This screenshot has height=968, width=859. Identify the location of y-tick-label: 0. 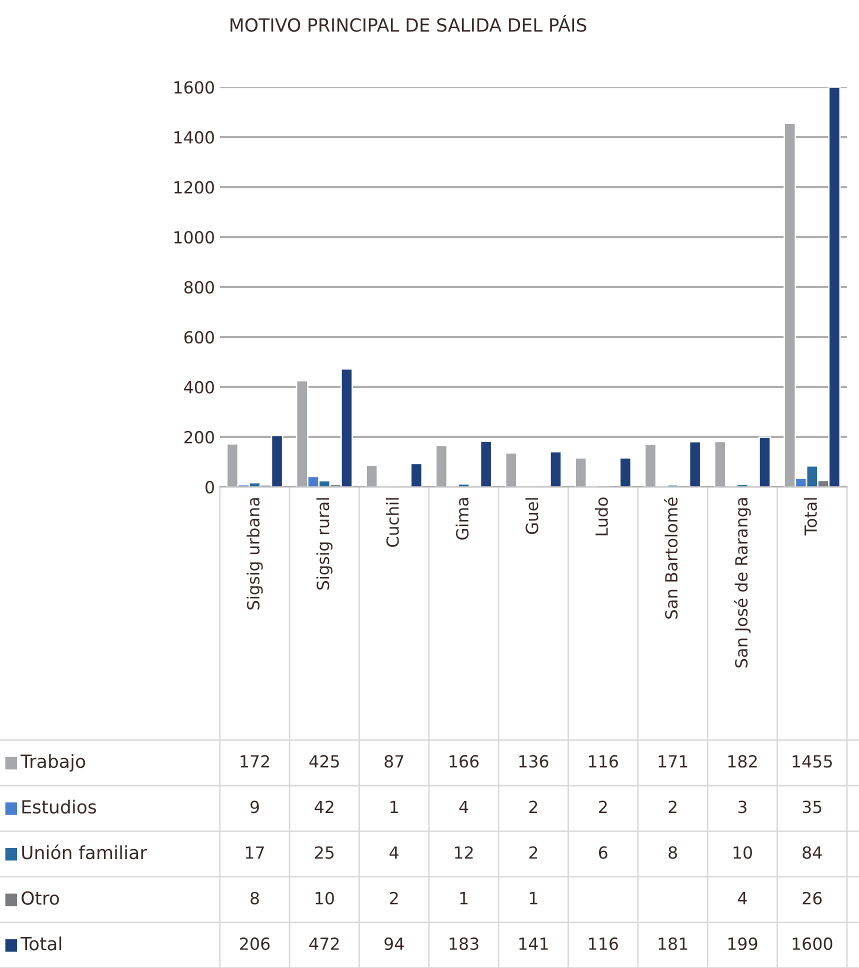
(210, 487).